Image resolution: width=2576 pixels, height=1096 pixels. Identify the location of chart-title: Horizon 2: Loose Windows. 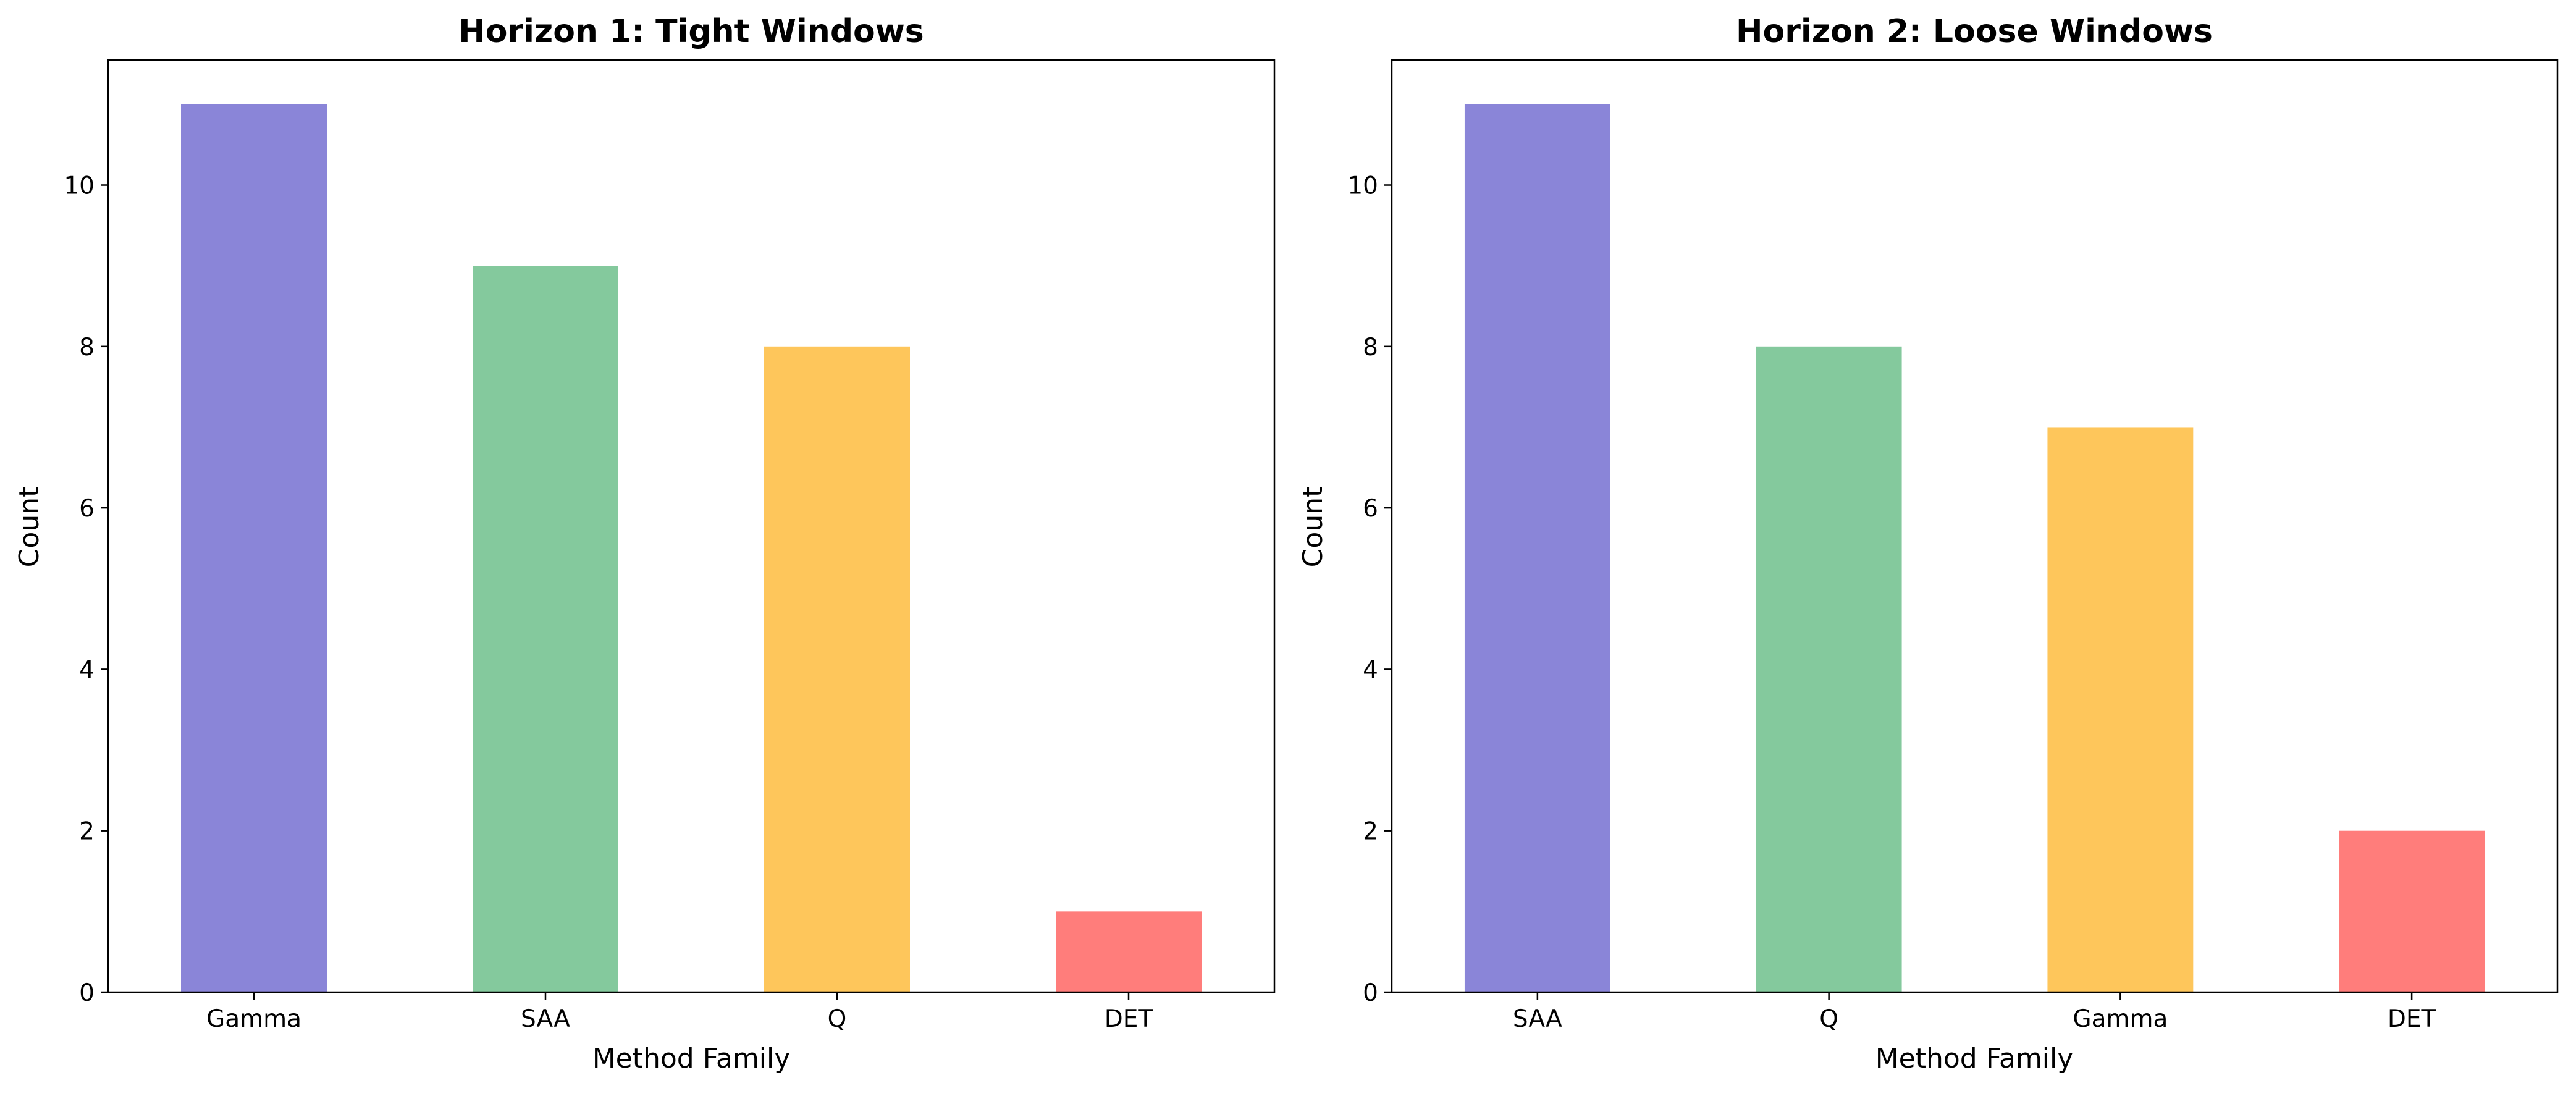
(1974, 31).